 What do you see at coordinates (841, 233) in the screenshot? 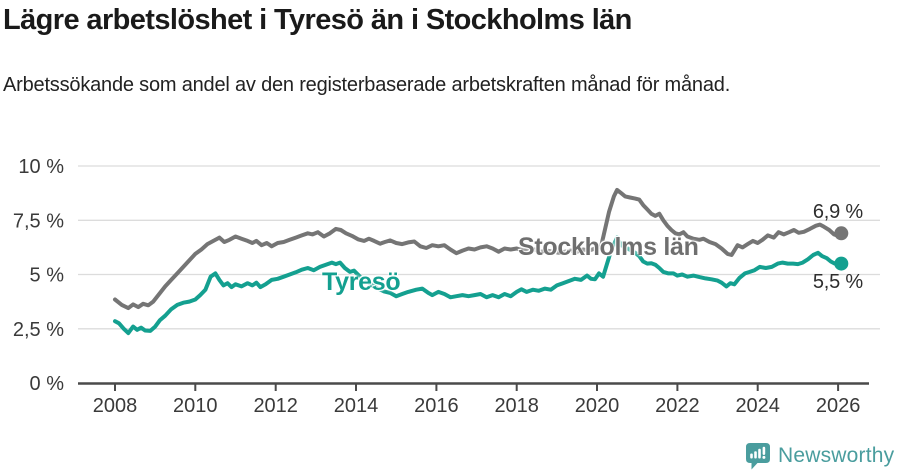
I see `series-end-dot-stockholms-lan` at bounding box center [841, 233].